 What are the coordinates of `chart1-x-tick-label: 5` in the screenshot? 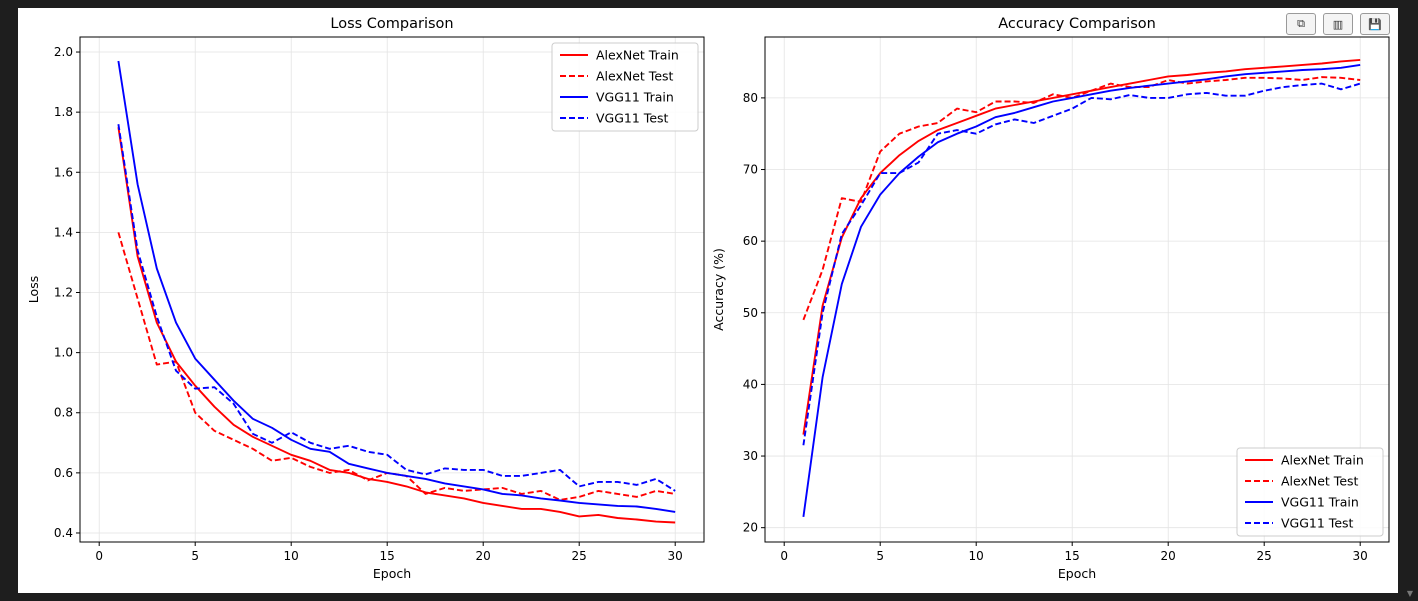 It's located at (195, 556).